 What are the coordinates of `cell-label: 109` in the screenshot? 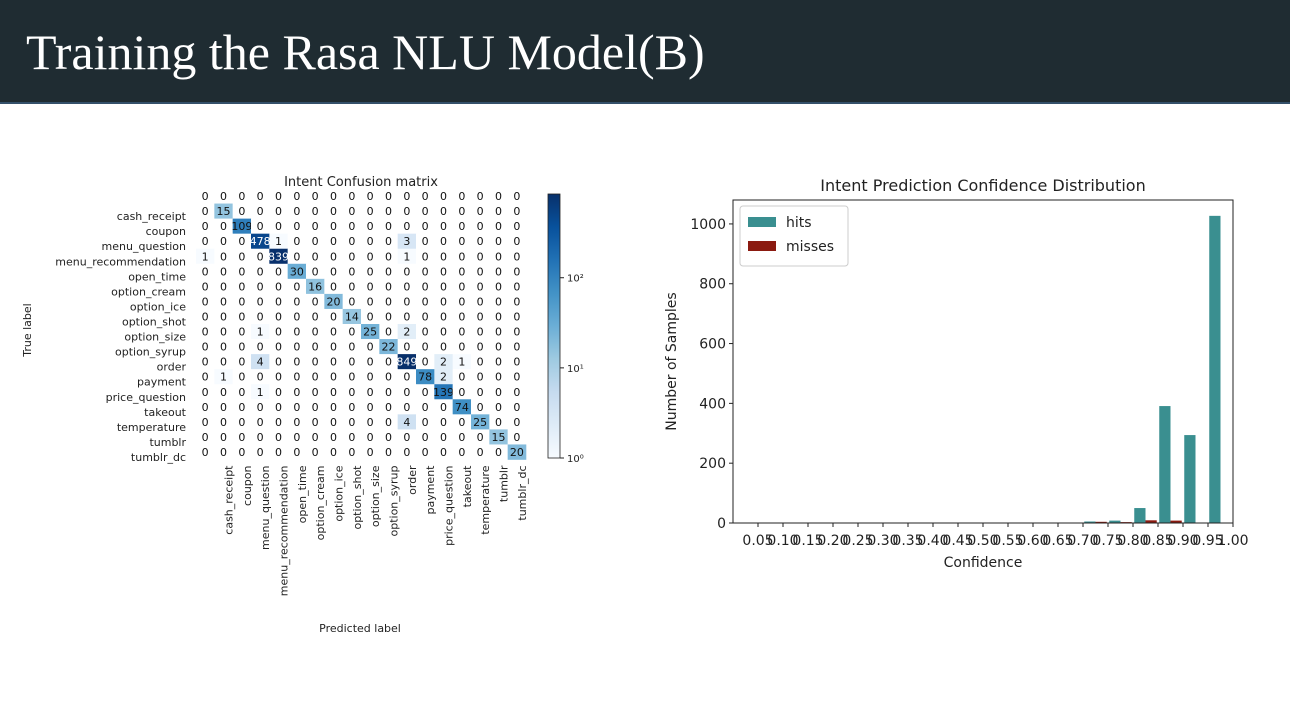 It's located at (241, 226).